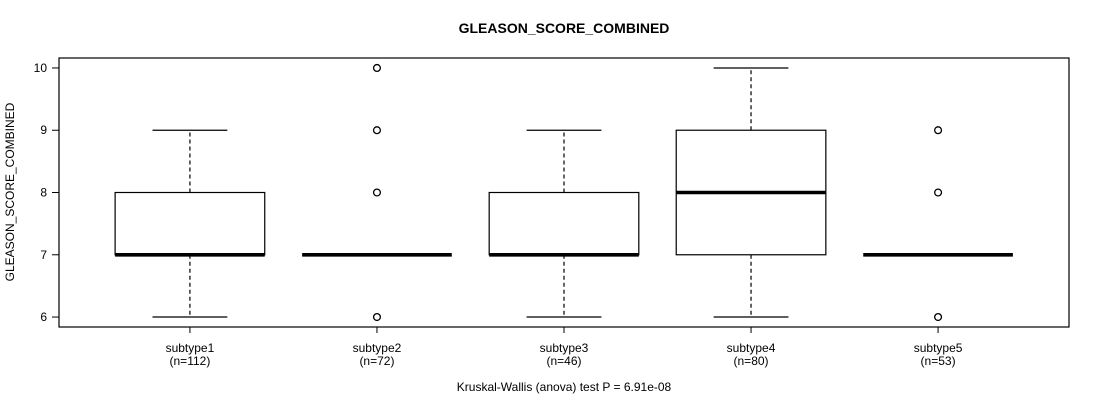 The width and height of the screenshot is (1100, 400). I want to click on x-count-label: (n=80), so click(751, 361).